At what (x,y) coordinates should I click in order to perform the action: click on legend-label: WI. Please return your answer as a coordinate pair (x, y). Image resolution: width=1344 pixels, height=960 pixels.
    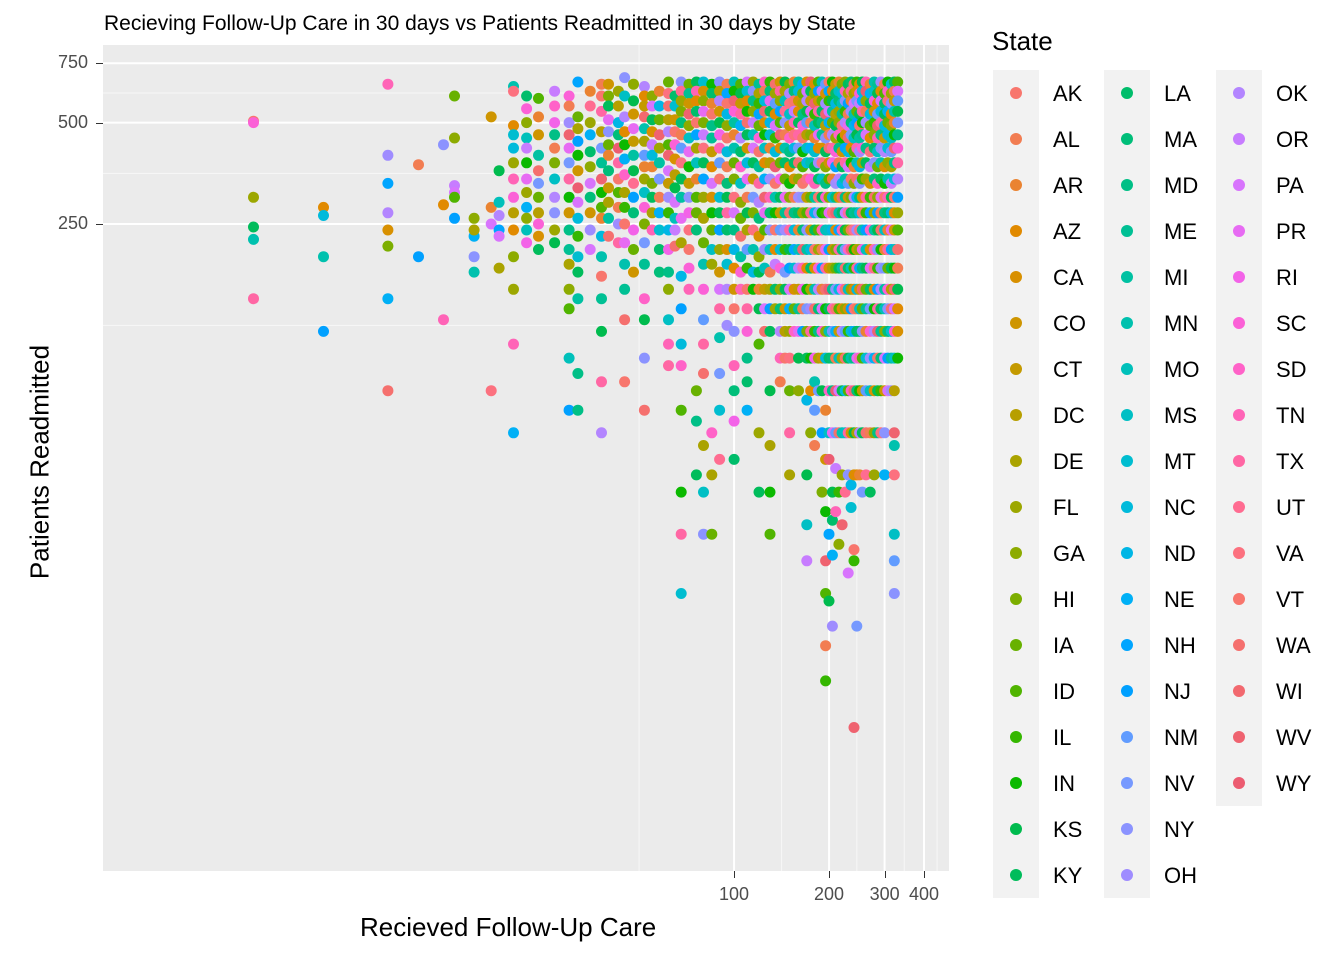
    Looking at the image, I should click on (1289, 691).